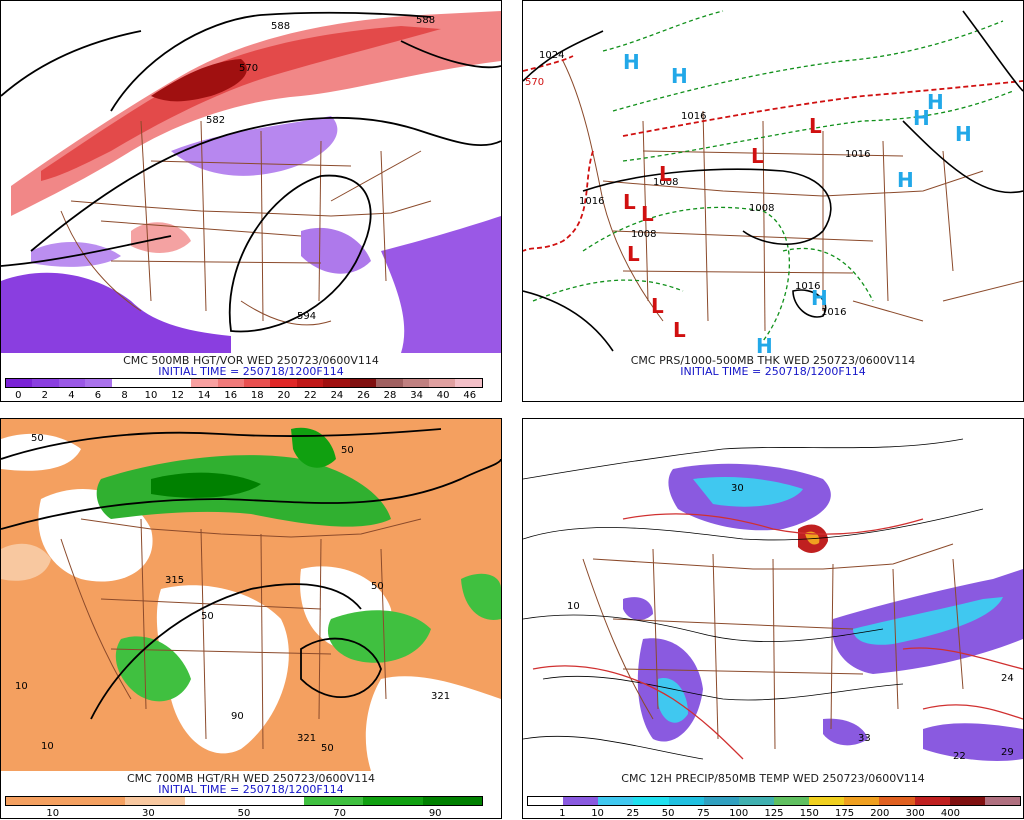  Describe the element at coordinates (416, 395) in the screenshot. I see `colorbar-tick-label: 34` at that location.